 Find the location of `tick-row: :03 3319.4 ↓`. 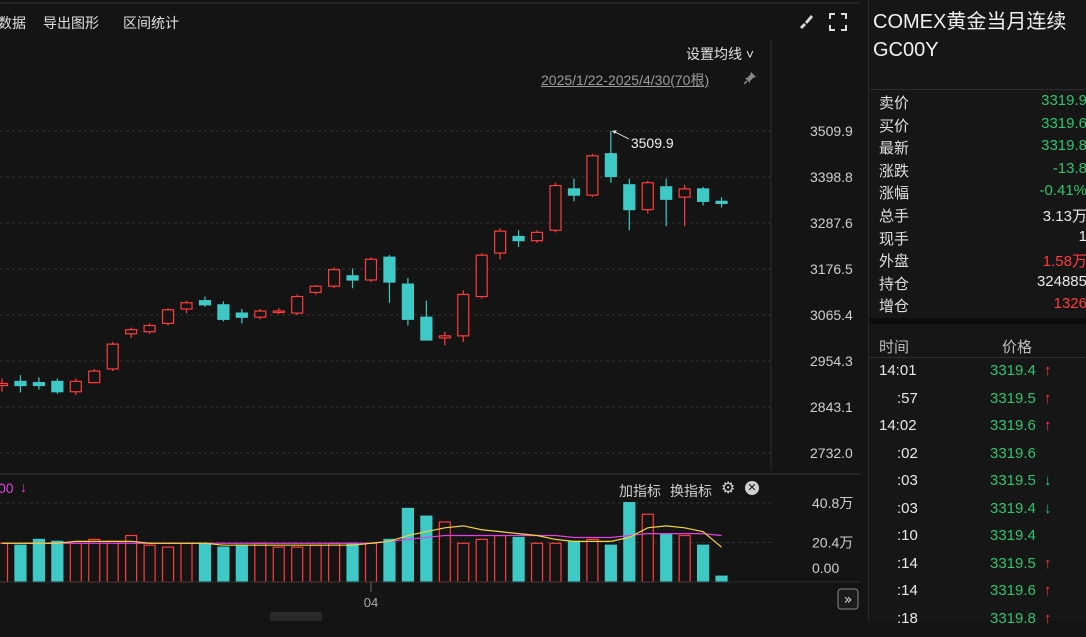

tick-row: :03 3319.4 ↓ is located at coordinates (977, 513).